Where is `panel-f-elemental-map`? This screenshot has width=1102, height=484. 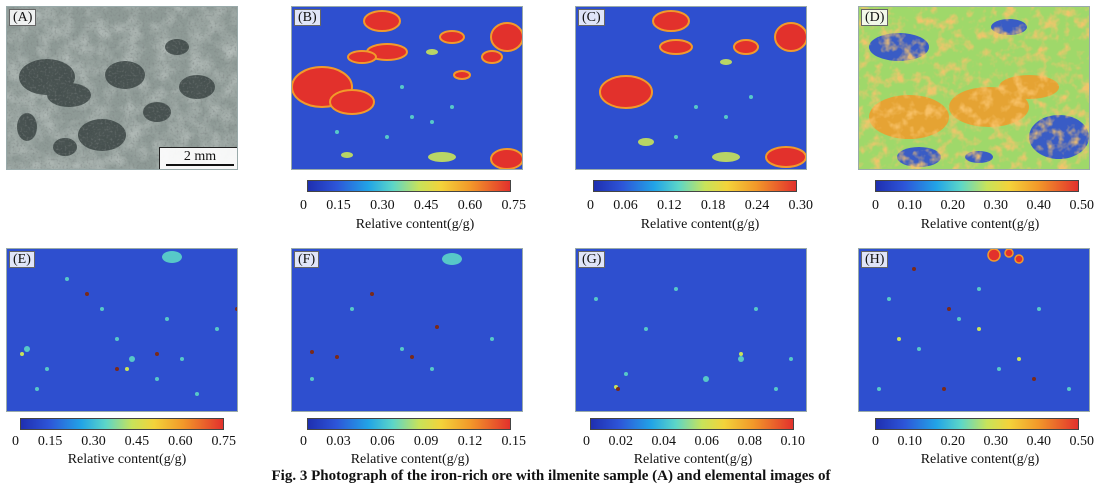 panel-f-elemental-map is located at coordinates (407, 330).